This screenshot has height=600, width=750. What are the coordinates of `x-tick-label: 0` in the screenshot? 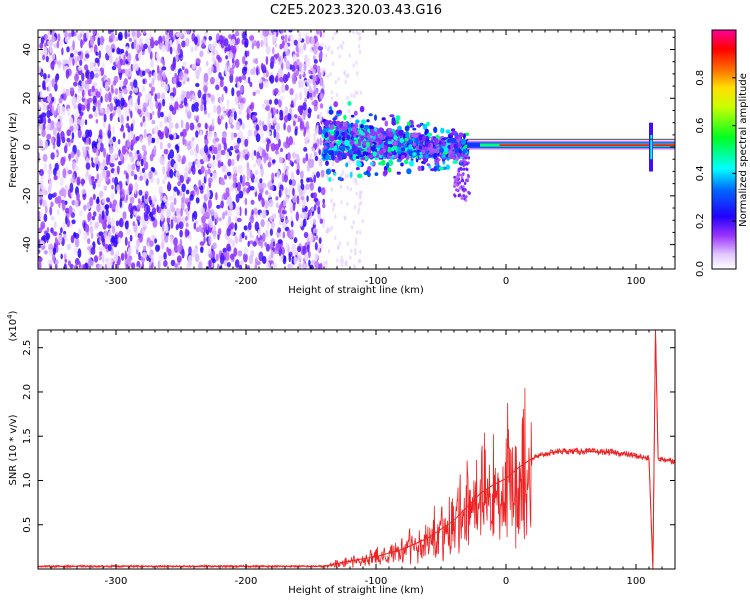 It's located at (506, 281).